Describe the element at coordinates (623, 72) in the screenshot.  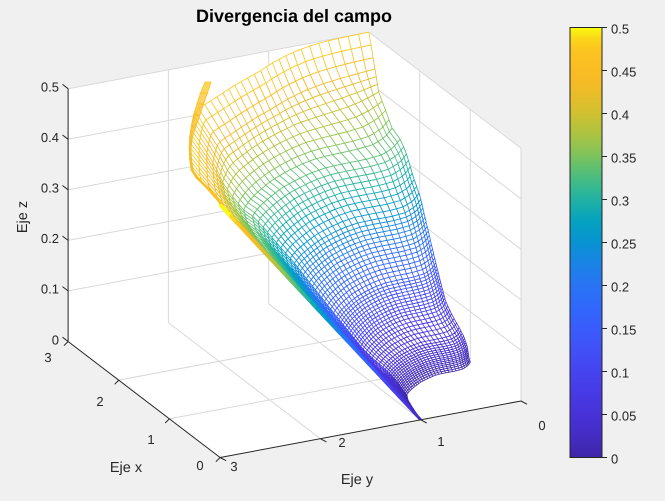
I see `svg-text: 0.45` at that location.